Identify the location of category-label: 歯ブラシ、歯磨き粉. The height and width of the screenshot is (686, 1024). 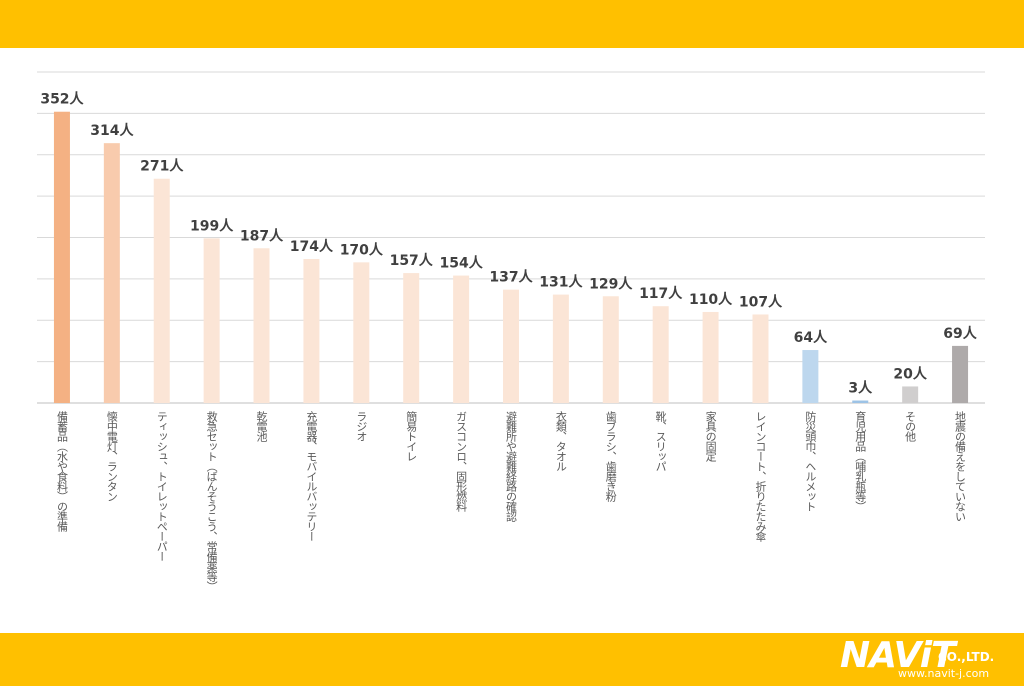
(610, 456).